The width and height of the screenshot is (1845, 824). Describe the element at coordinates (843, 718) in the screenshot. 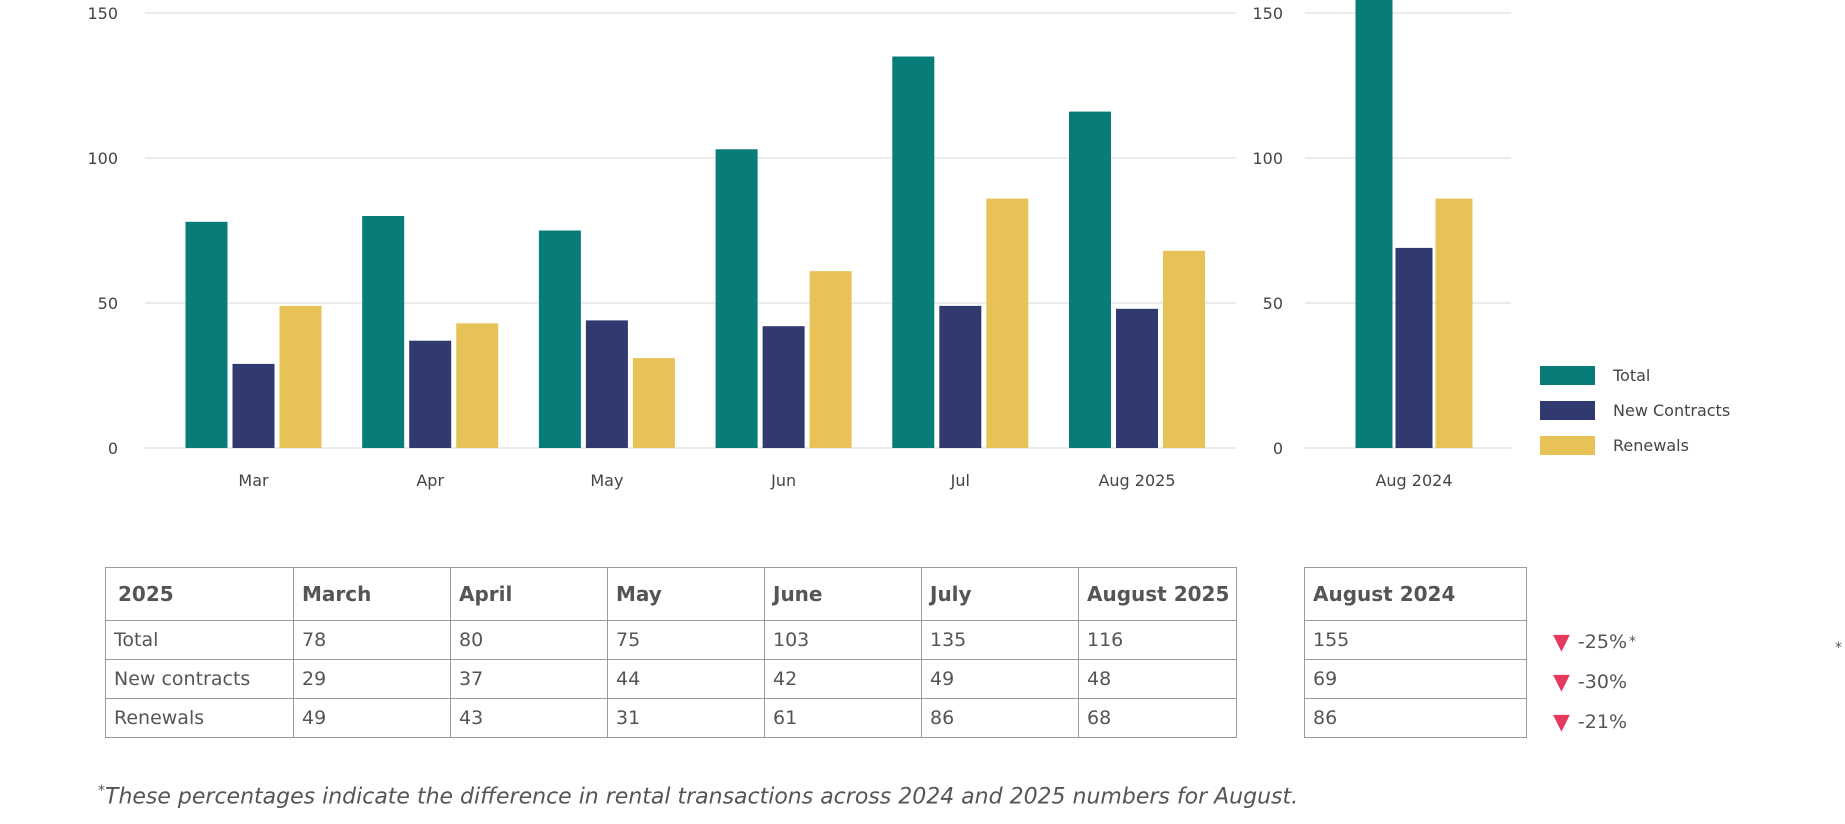

I see `table-cell: 61` at that location.